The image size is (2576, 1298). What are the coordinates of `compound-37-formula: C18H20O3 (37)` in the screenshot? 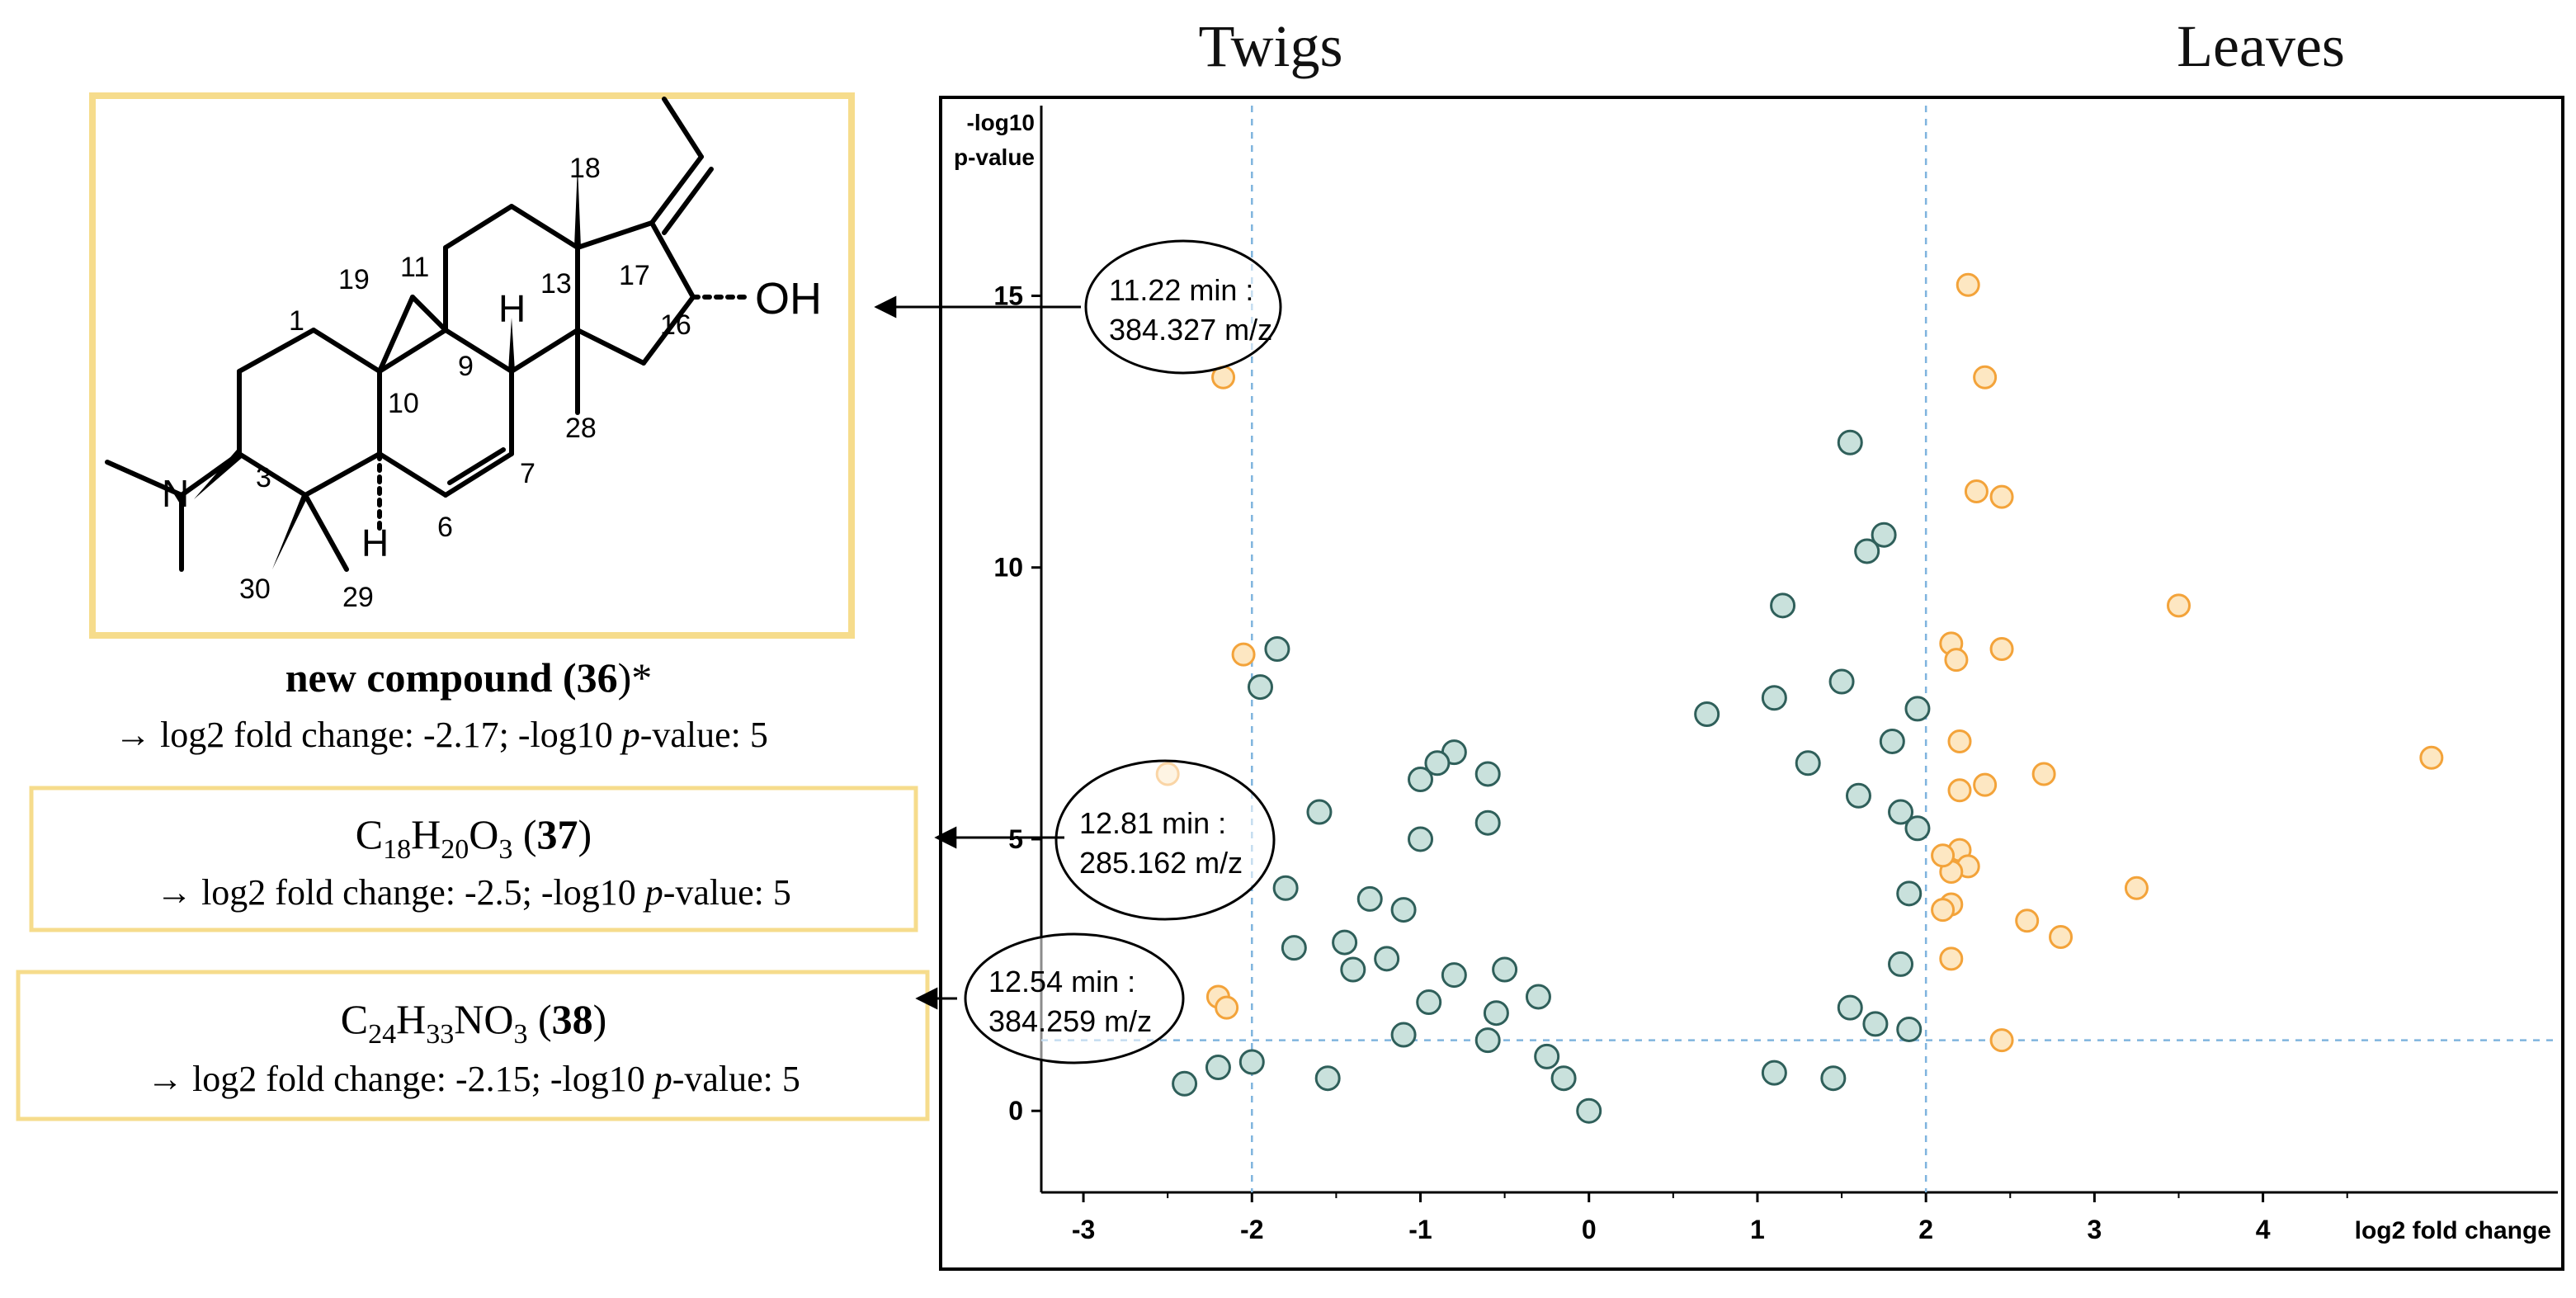 It's located at (474, 838).